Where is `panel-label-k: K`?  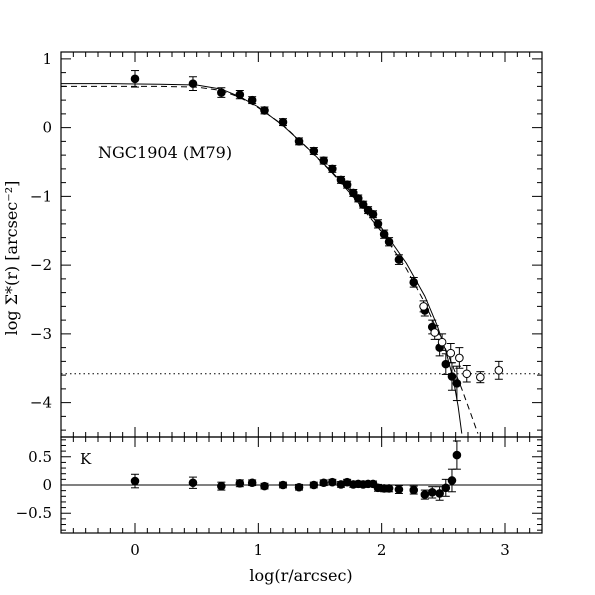 panel-label-k: K is located at coordinates (86, 459).